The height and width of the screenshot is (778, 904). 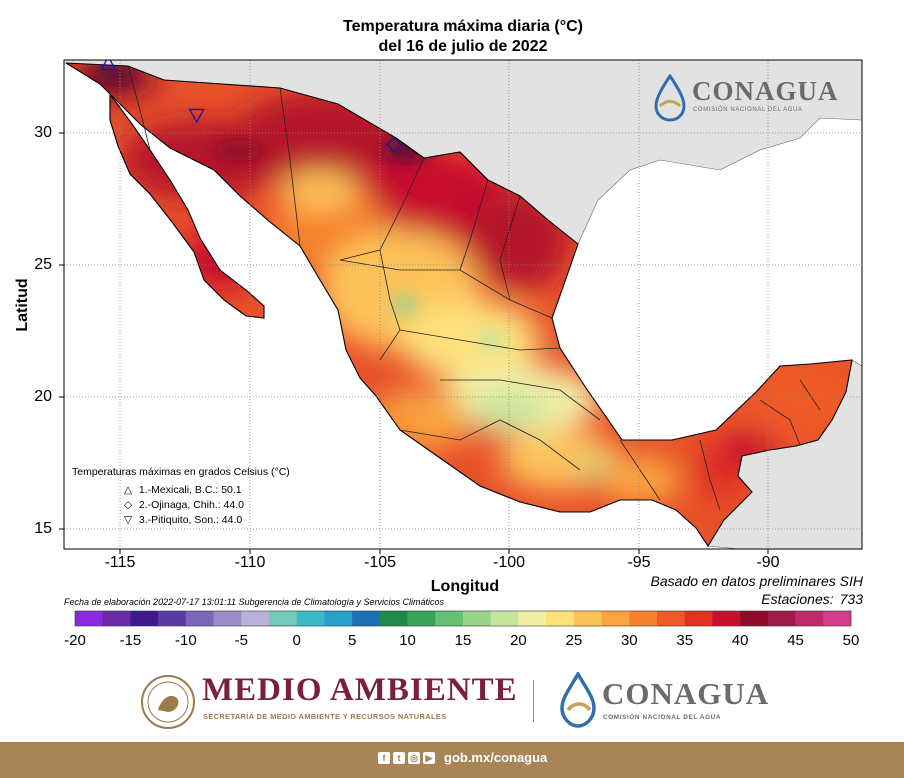 What do you see at coordinates (360, 690) in the screenshot?
I see `semarnat-title: MEDIO AMBIENTE` at bounding box center [360, 690].